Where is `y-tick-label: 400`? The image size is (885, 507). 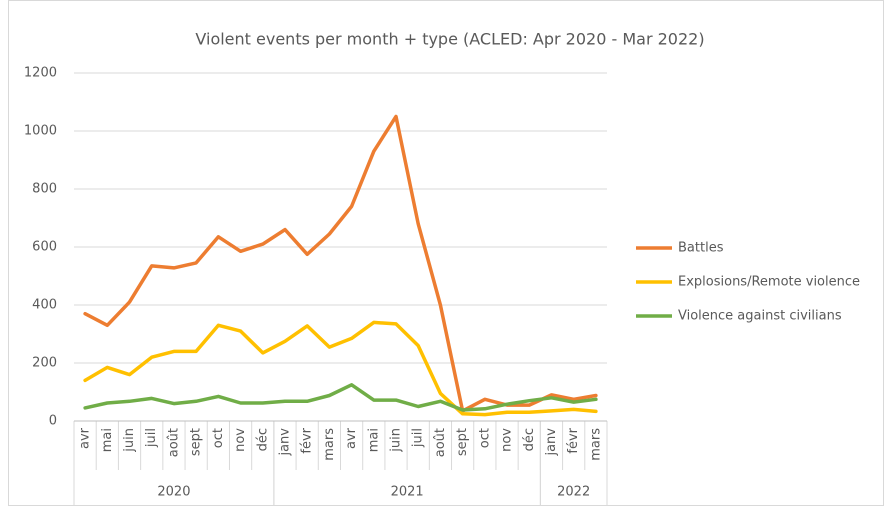 y-tick-label: 400 is located at coordinates (44, 305).